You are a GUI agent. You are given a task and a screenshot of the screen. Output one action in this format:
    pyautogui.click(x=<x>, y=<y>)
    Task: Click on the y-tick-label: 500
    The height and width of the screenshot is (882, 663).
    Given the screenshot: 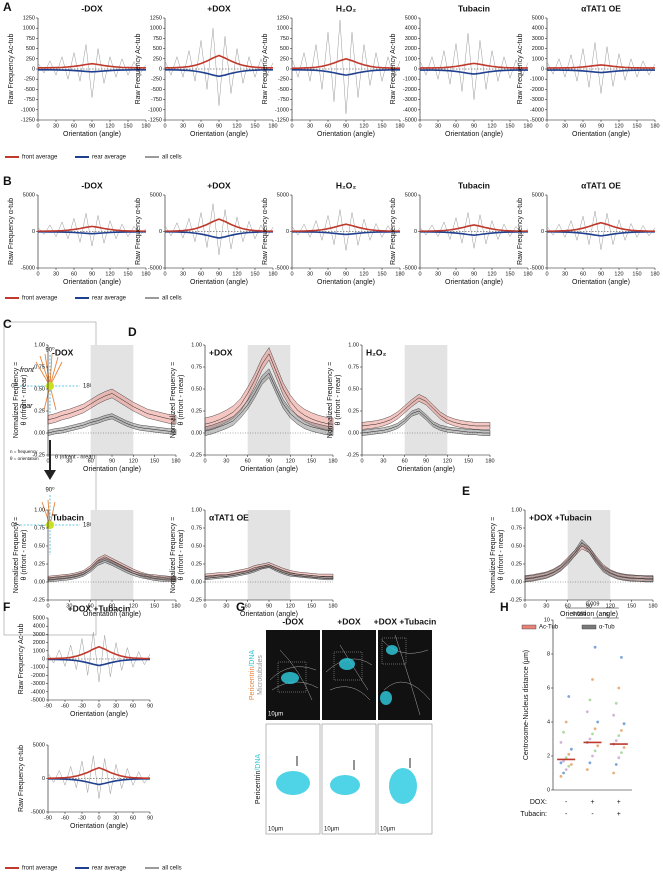 What is the action you would take?
    pyautogui.click(x=157, y=49)
    